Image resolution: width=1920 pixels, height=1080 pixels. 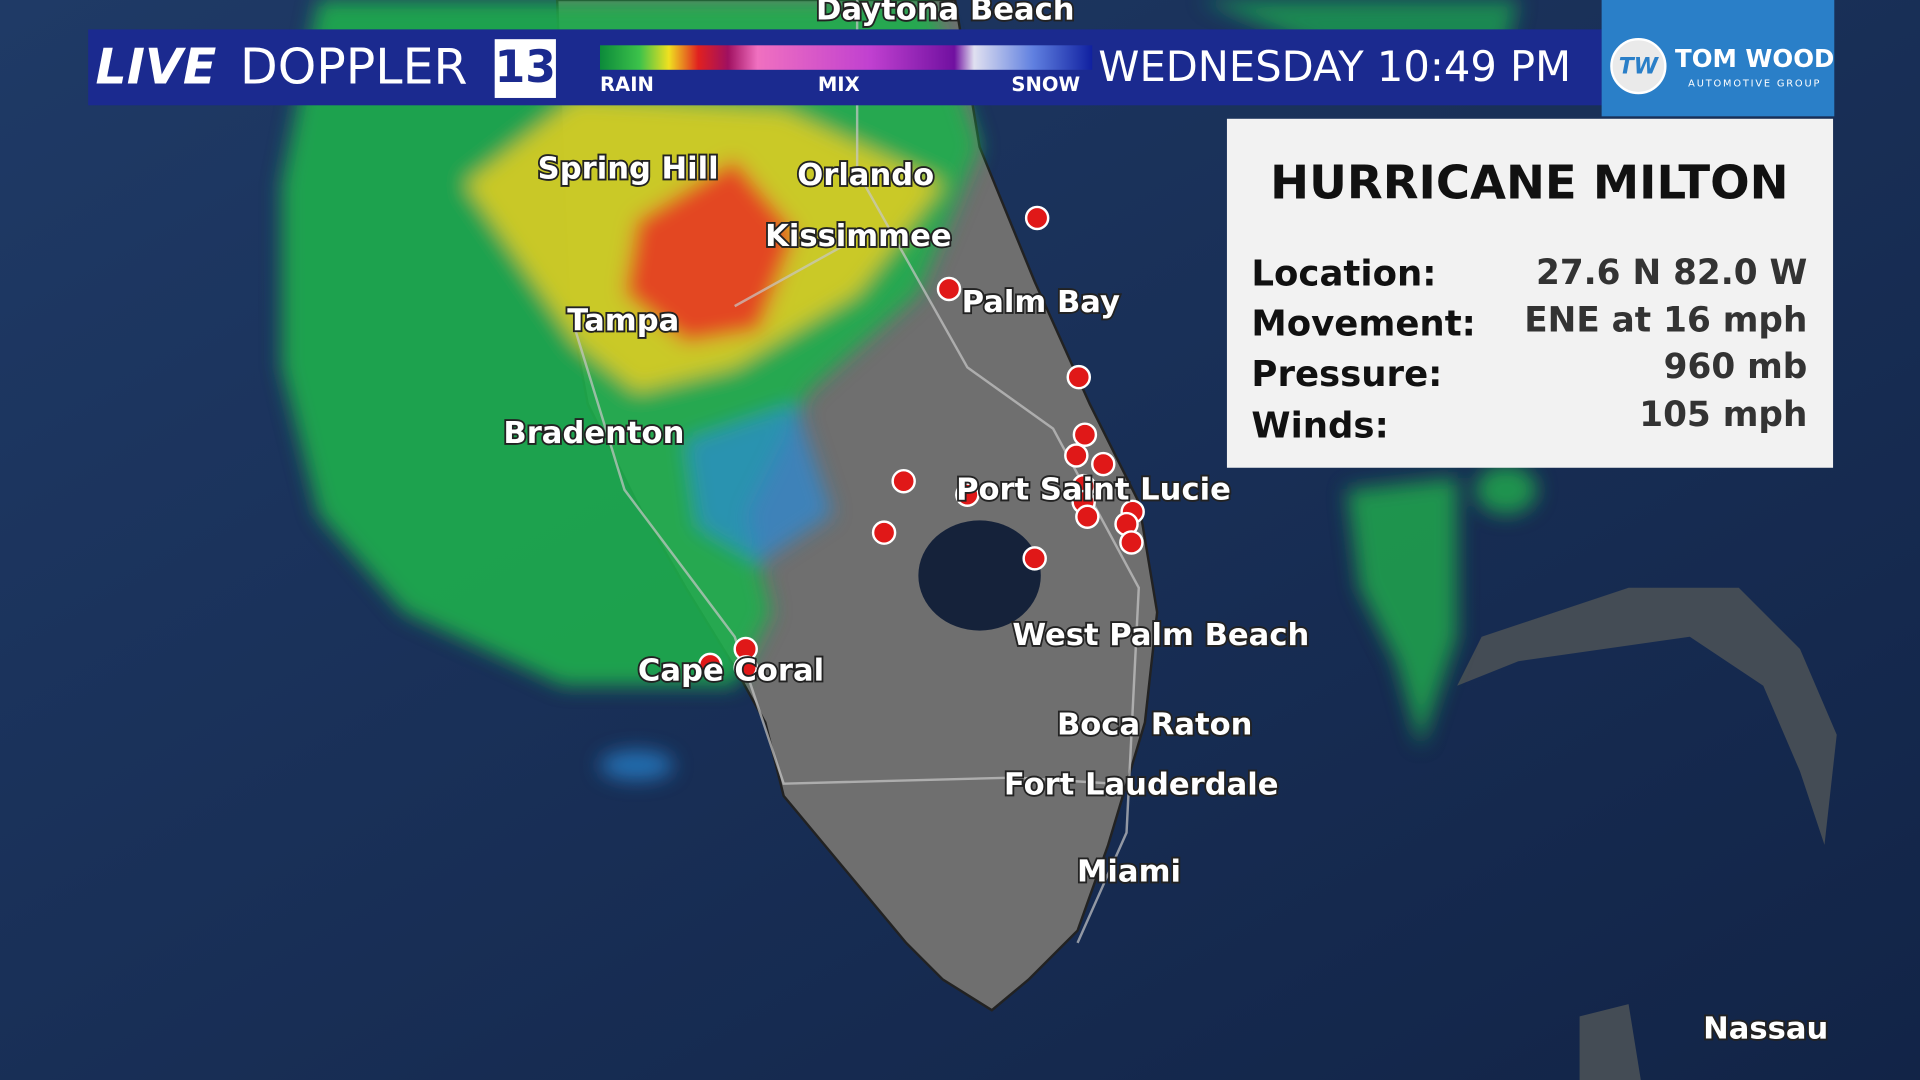 What do you see at coordinates (979, 575) in the screenshot?
I see `lake-okeechobee` at bounding box center [979, 575].